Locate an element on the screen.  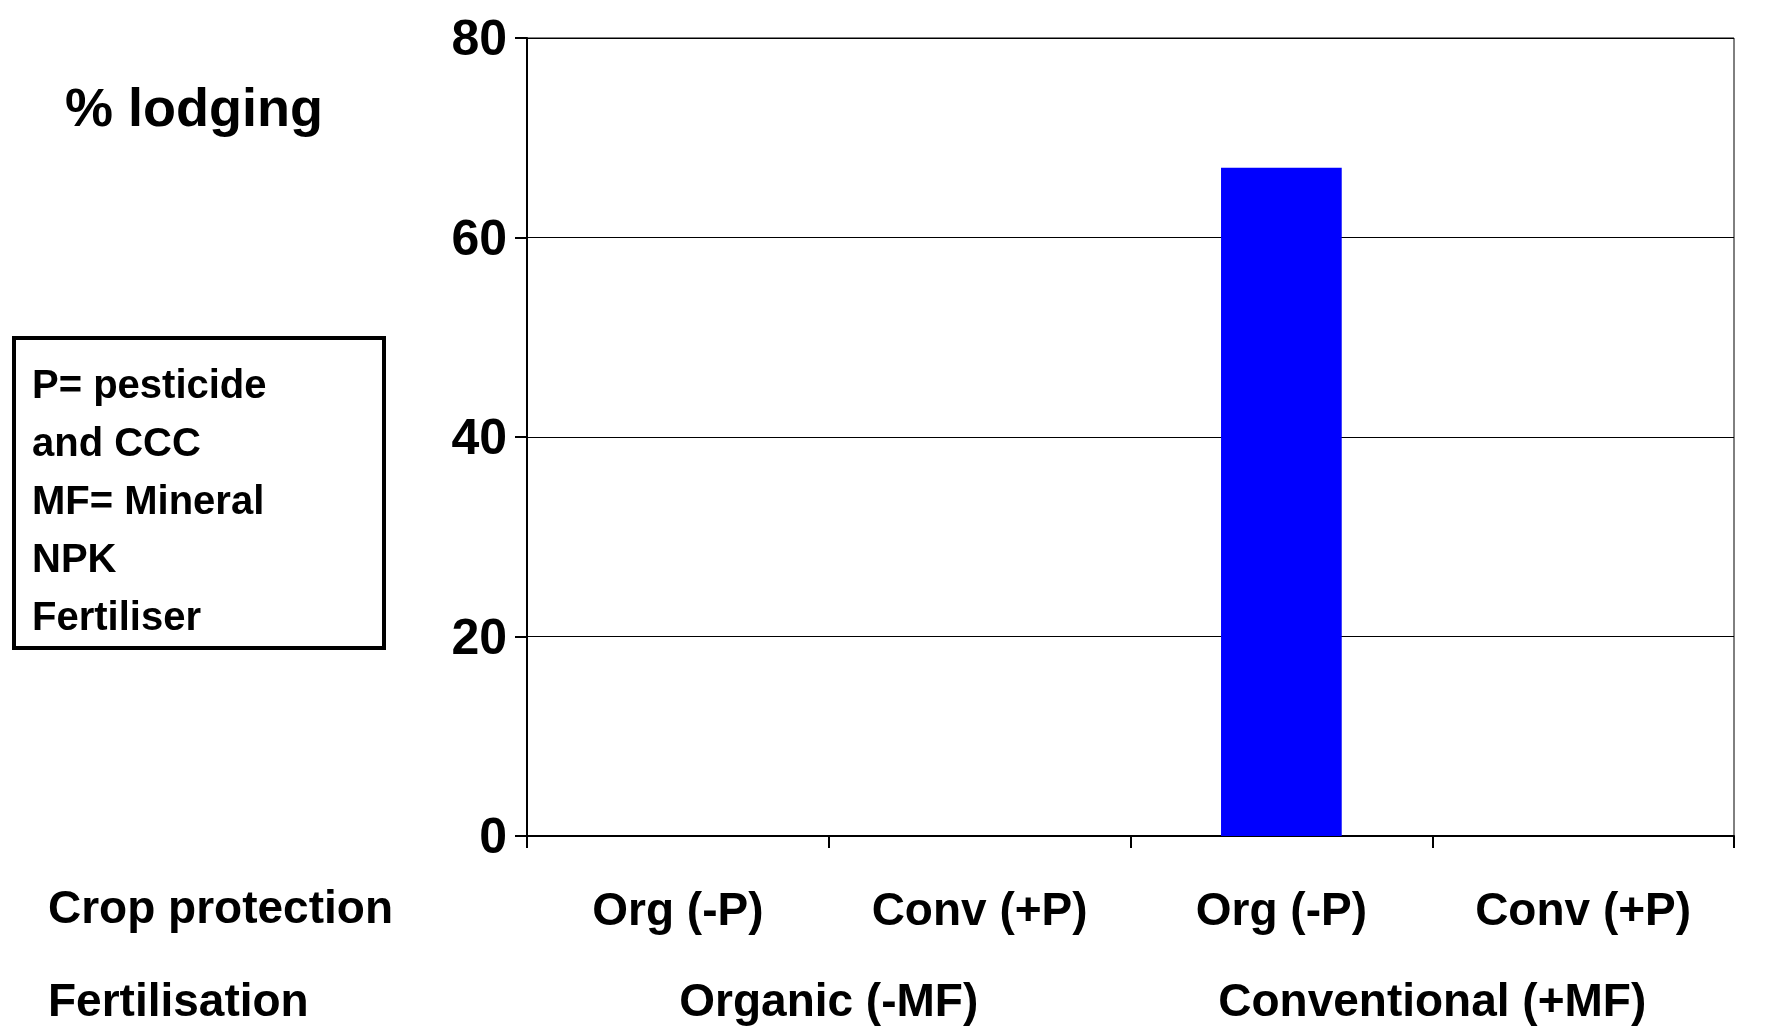
y-tick-label: 80 is located at coordinates (479, 38).